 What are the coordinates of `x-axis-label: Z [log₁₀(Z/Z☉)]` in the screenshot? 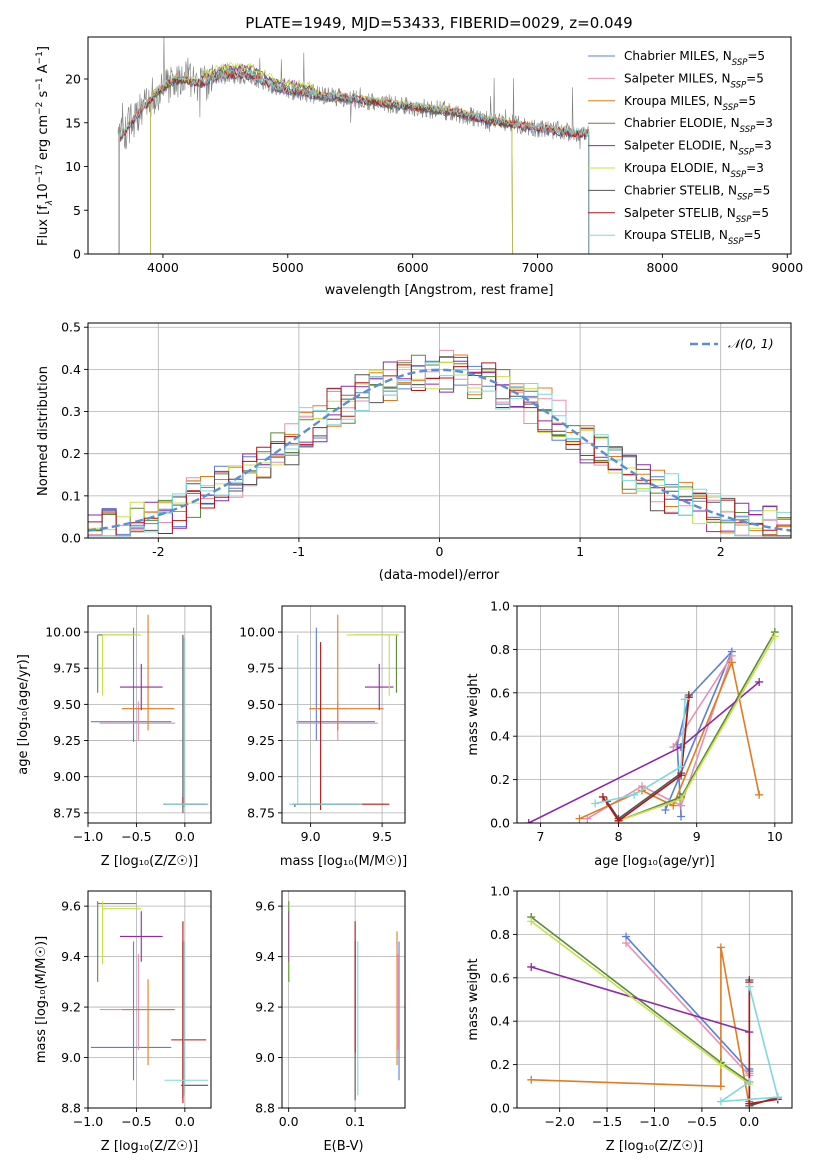 It's located at (149, 1146).